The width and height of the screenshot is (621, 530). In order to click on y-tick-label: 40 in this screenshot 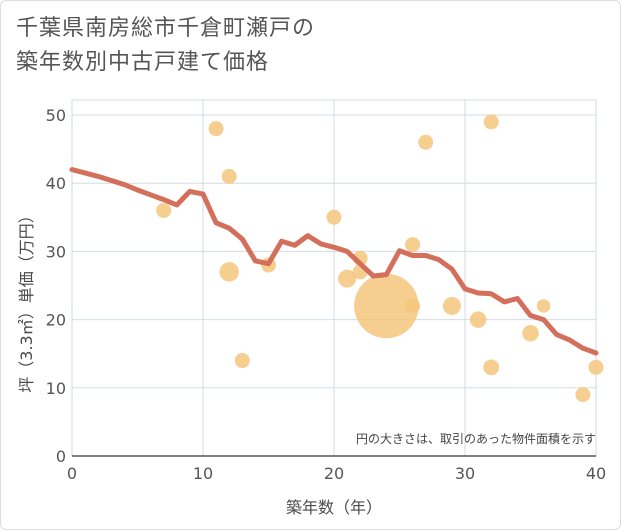, I will do `click(56, 183)`.